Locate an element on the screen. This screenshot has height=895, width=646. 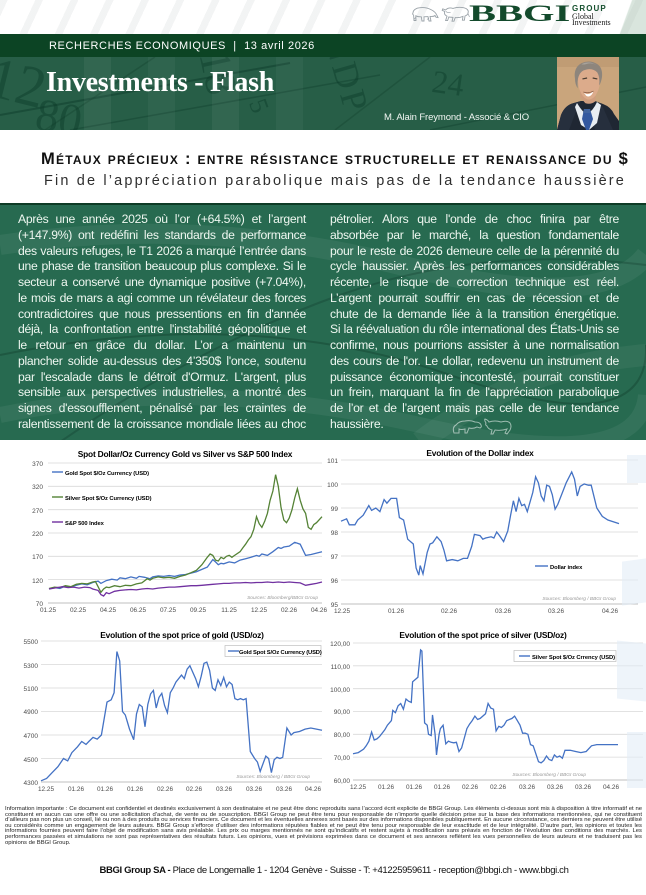
svg-text: Sources: Bloomberg/BBGI Group is located at coordinates (282, 598).